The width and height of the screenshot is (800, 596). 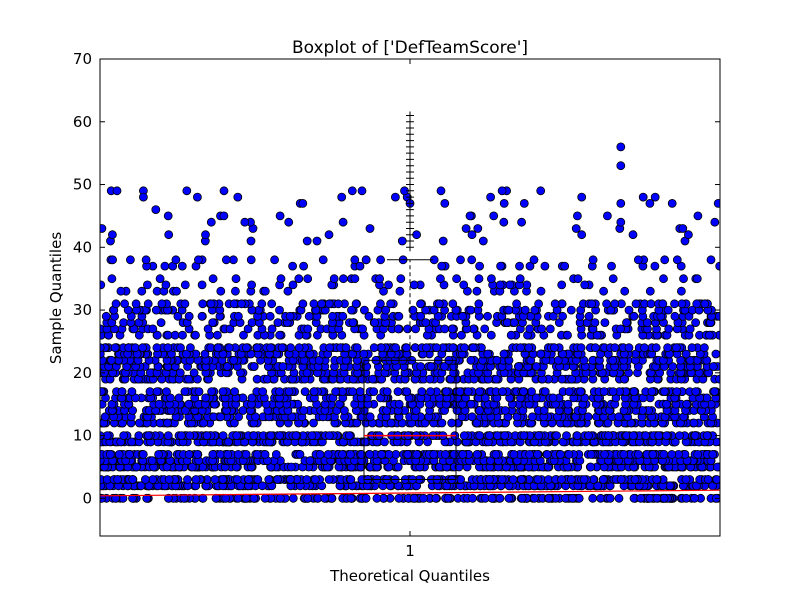 What do you see at coordinates (82, 373) in the screenshot?
I see `y-tick-label: 20` at bounding box center [82, 373].